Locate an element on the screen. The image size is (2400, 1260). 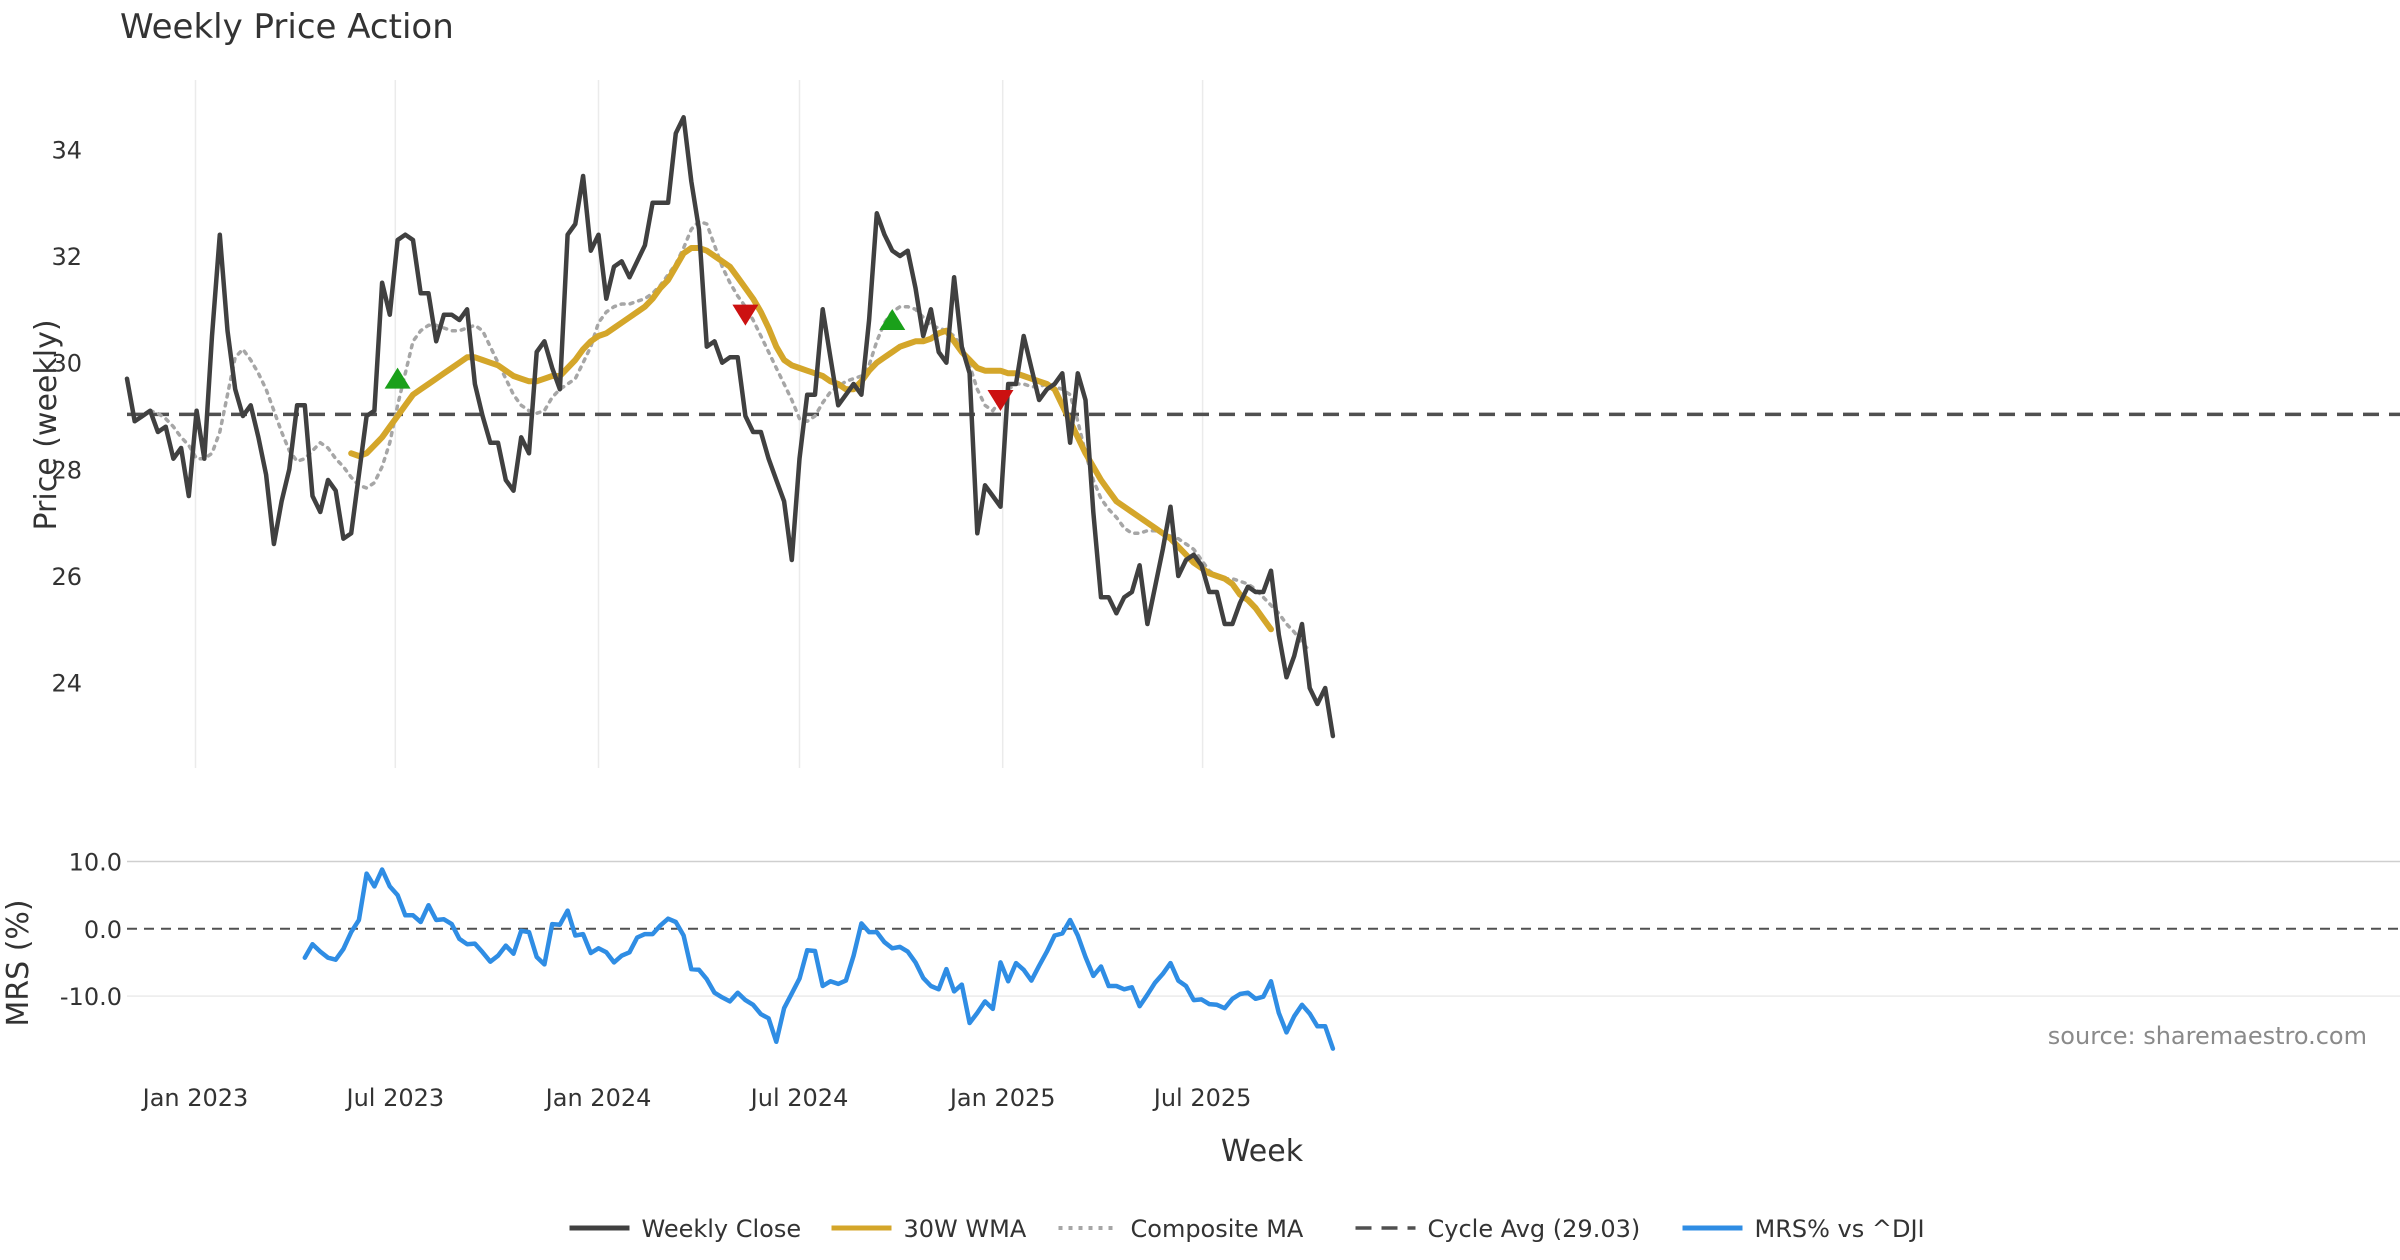
legend-label: 30W WMA is located at coordinates (965, 1229).